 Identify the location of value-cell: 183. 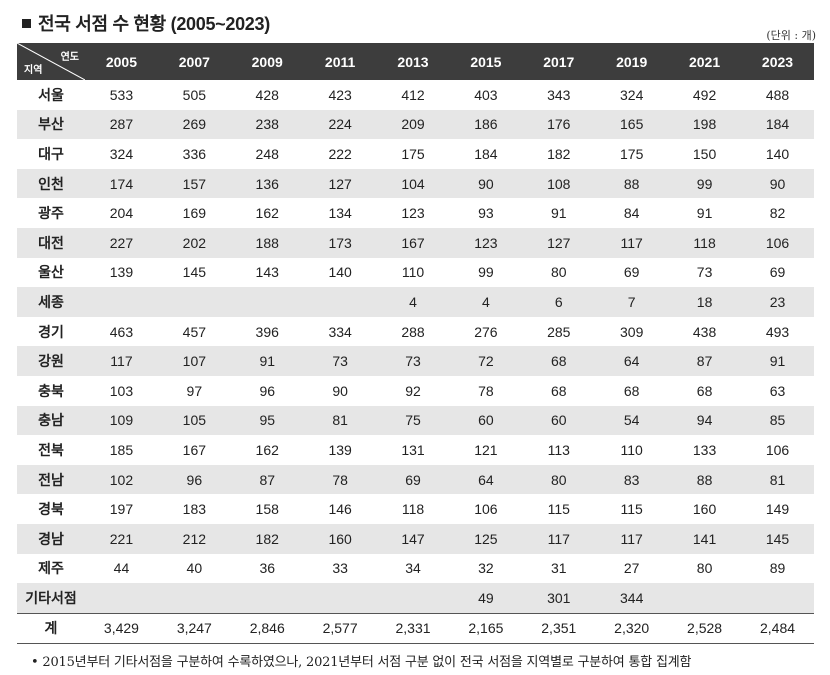
(194, 509).